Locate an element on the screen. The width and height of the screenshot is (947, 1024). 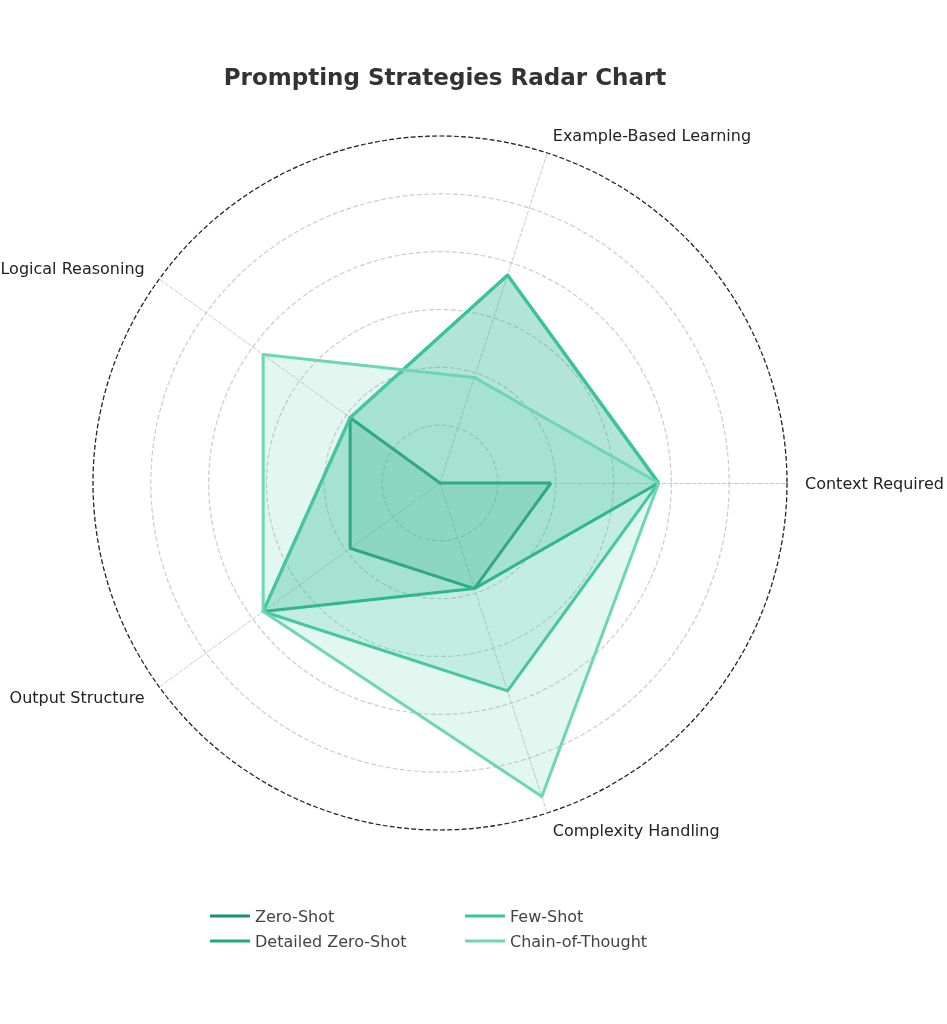
spoke-label: Logical Reasoning is located at coordinates (72, 268).